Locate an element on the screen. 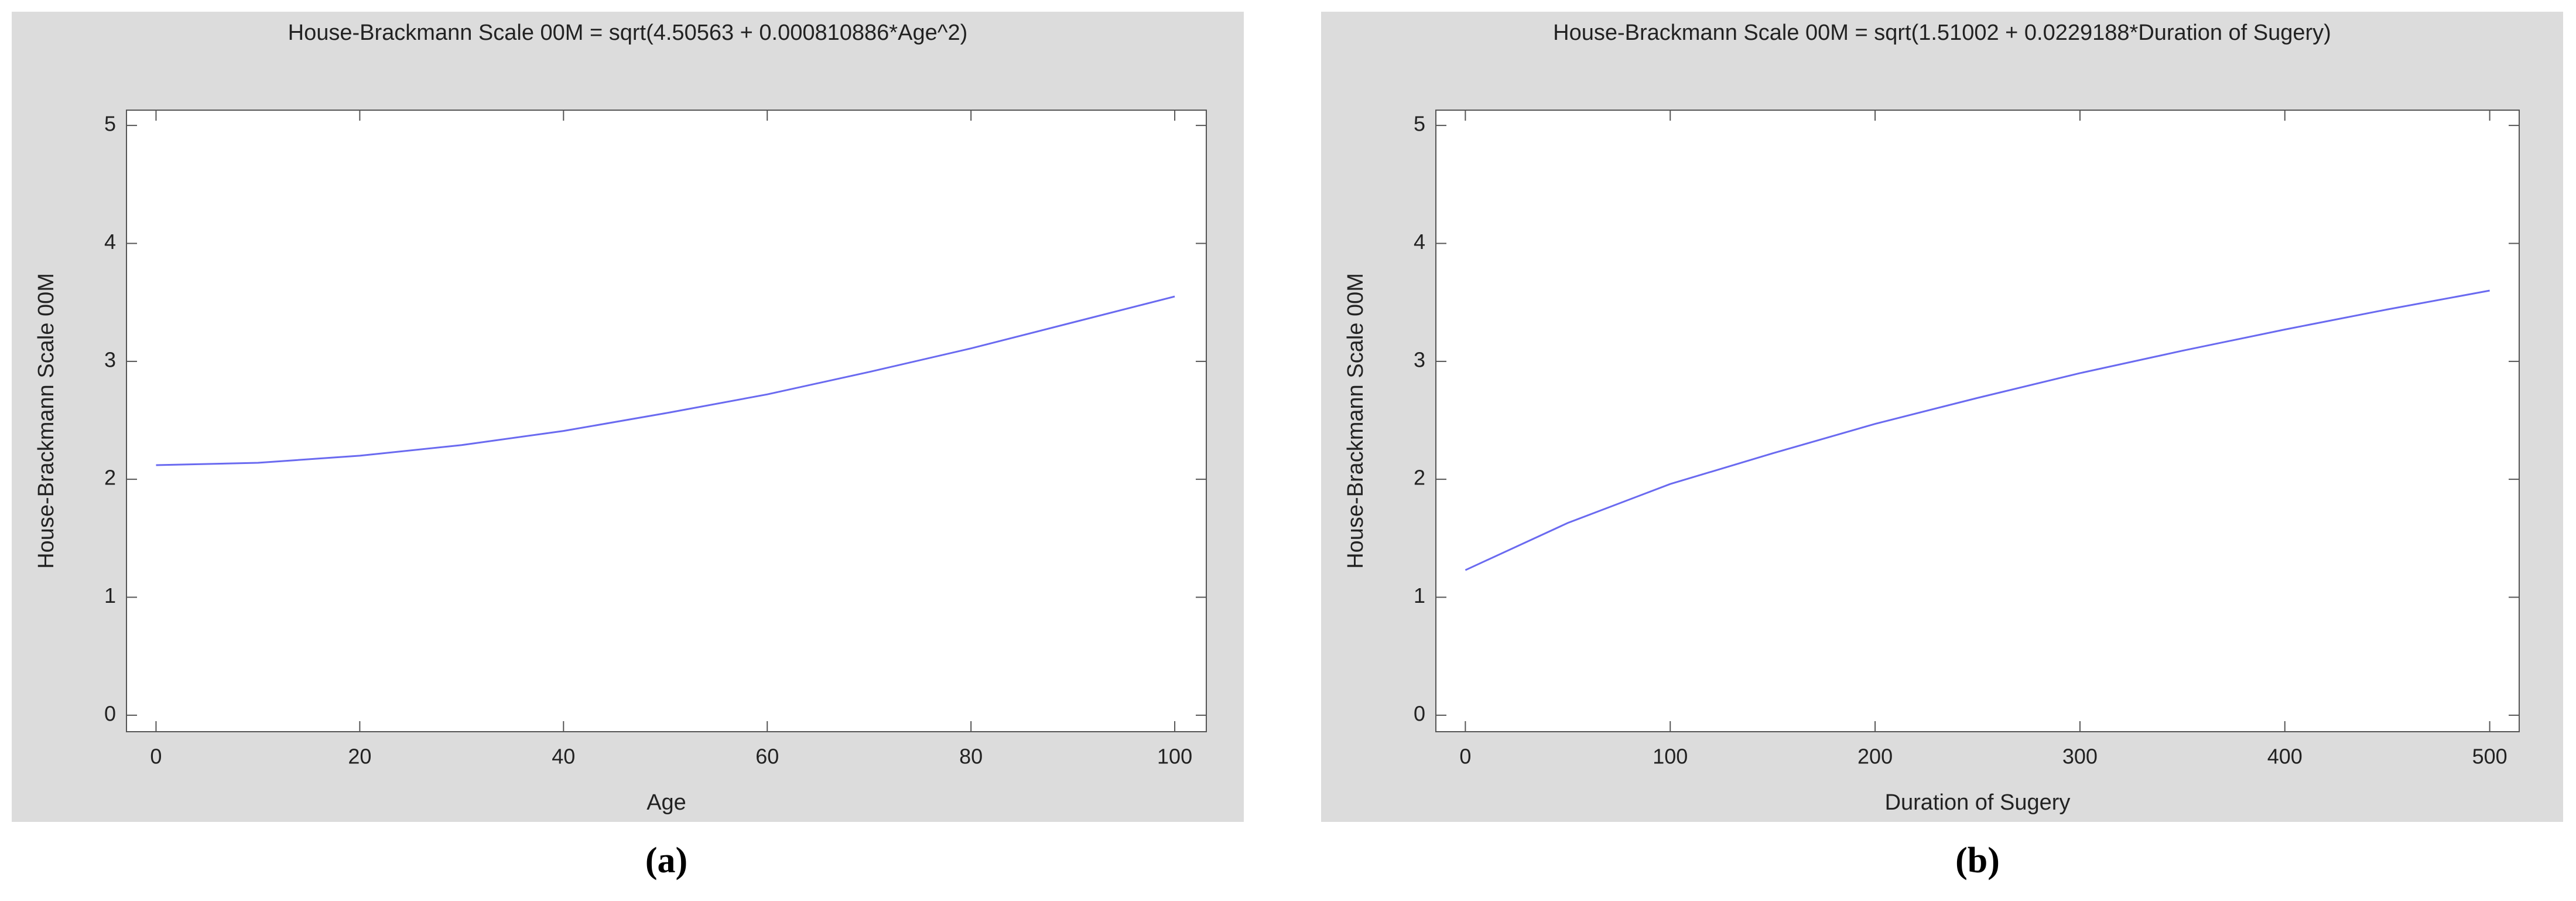 This screenshot has height=901, width=2576. x-tick-label: 200 is located at coordinates (1875, 757).